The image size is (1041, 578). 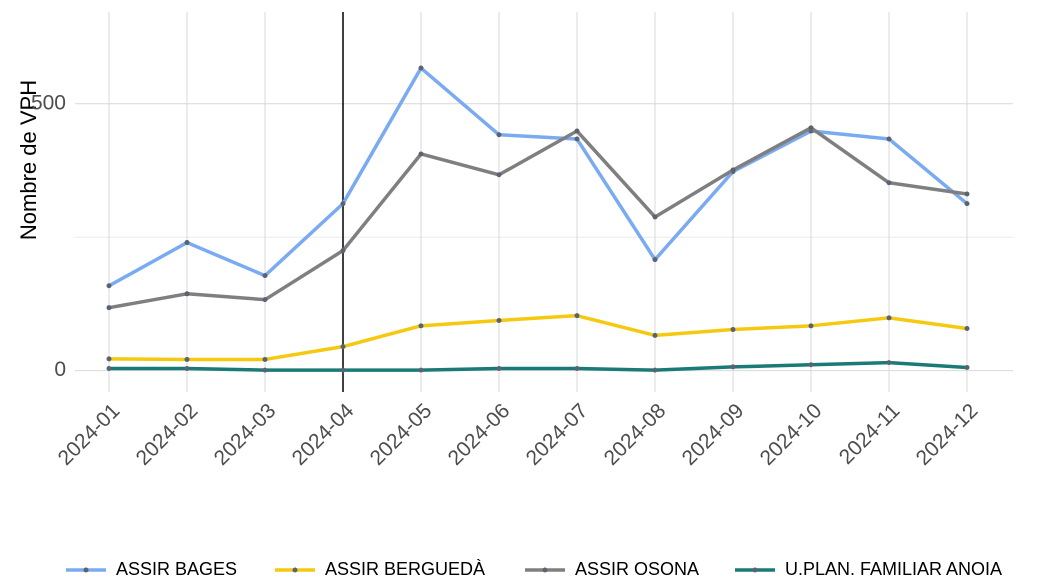 What do you see at coordinates (947, 434) in the screenshot?
I see `x-tick-label: 2024-12` at bounding box center [947, 434].